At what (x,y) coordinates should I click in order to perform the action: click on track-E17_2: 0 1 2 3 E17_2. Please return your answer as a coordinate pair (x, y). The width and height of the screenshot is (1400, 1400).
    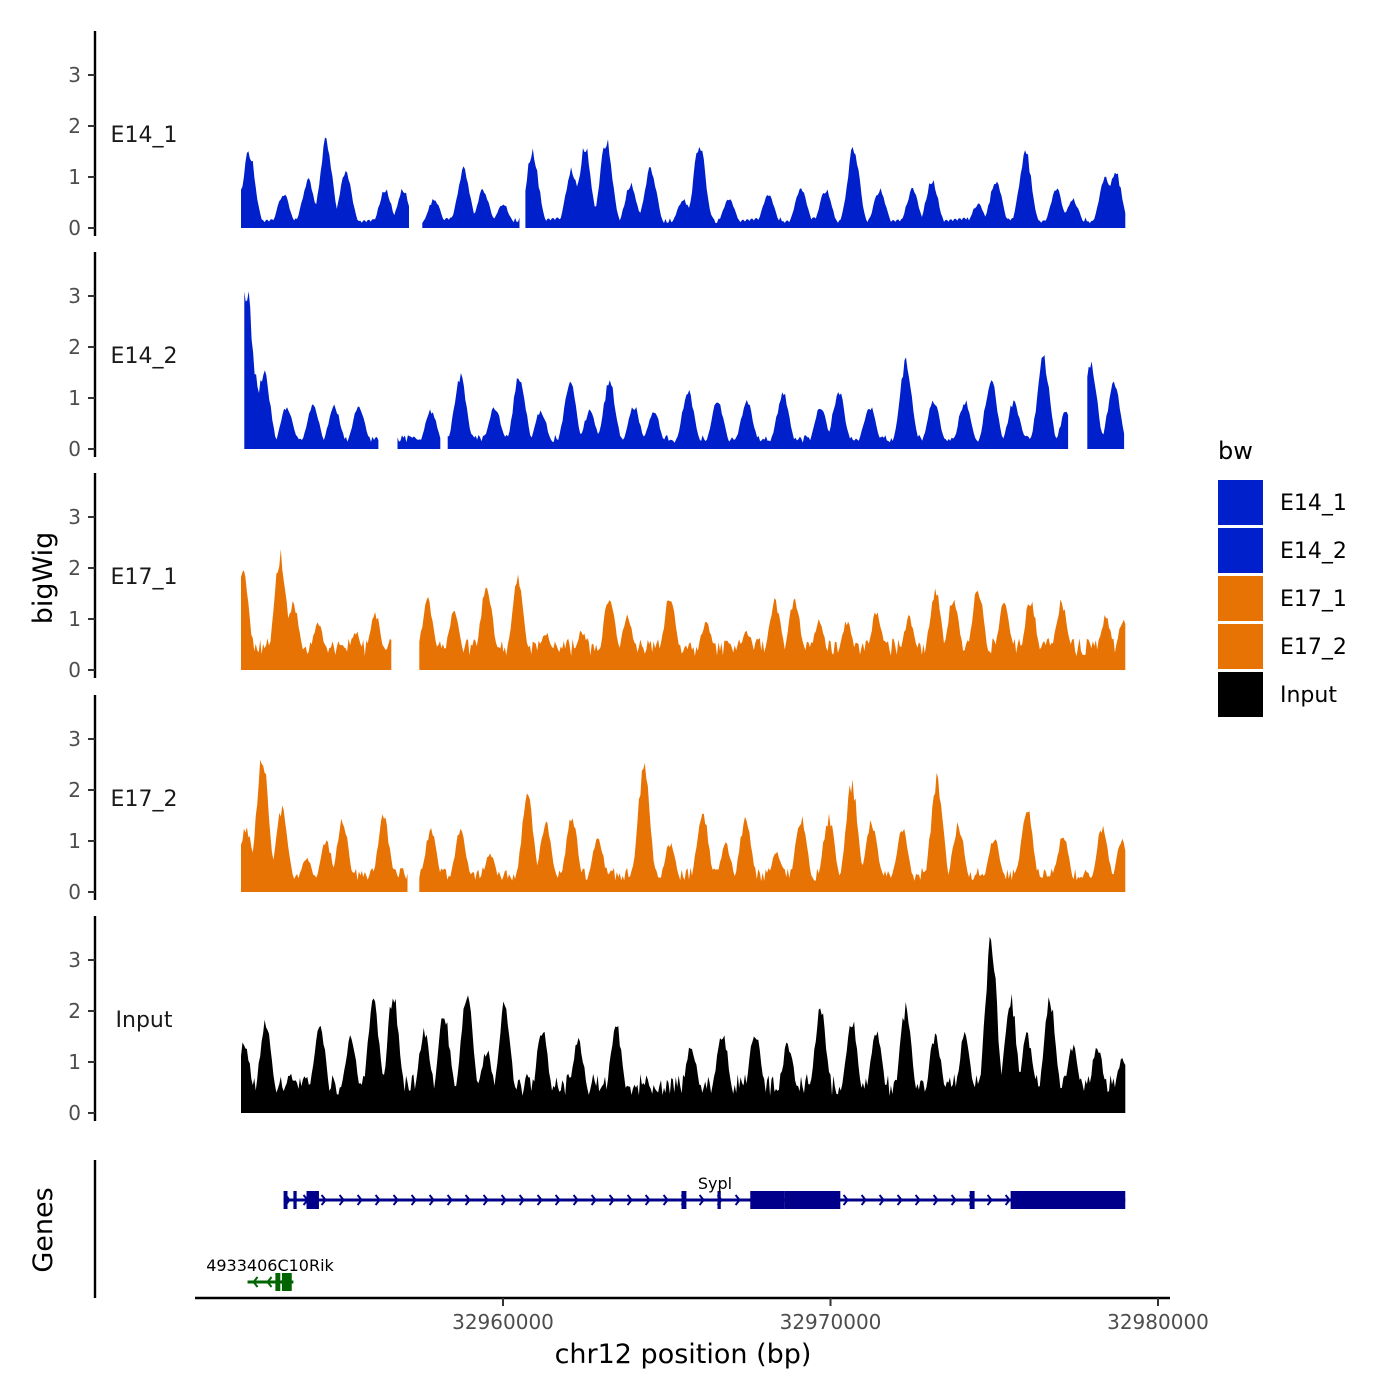
    Looking at the image, I should click on (597, 799).